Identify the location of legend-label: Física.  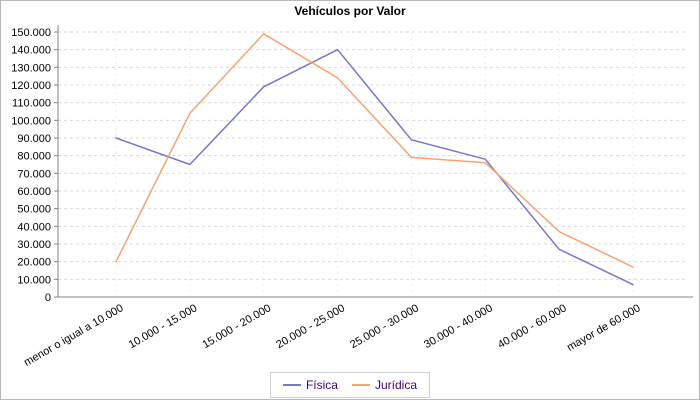
(321, 385).